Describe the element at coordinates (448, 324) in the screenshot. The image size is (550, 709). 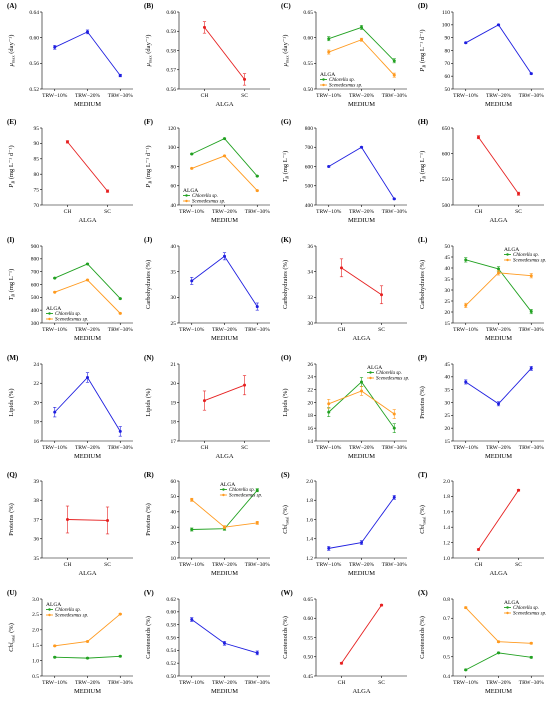
I see `y-tick-label: 15` at that location.